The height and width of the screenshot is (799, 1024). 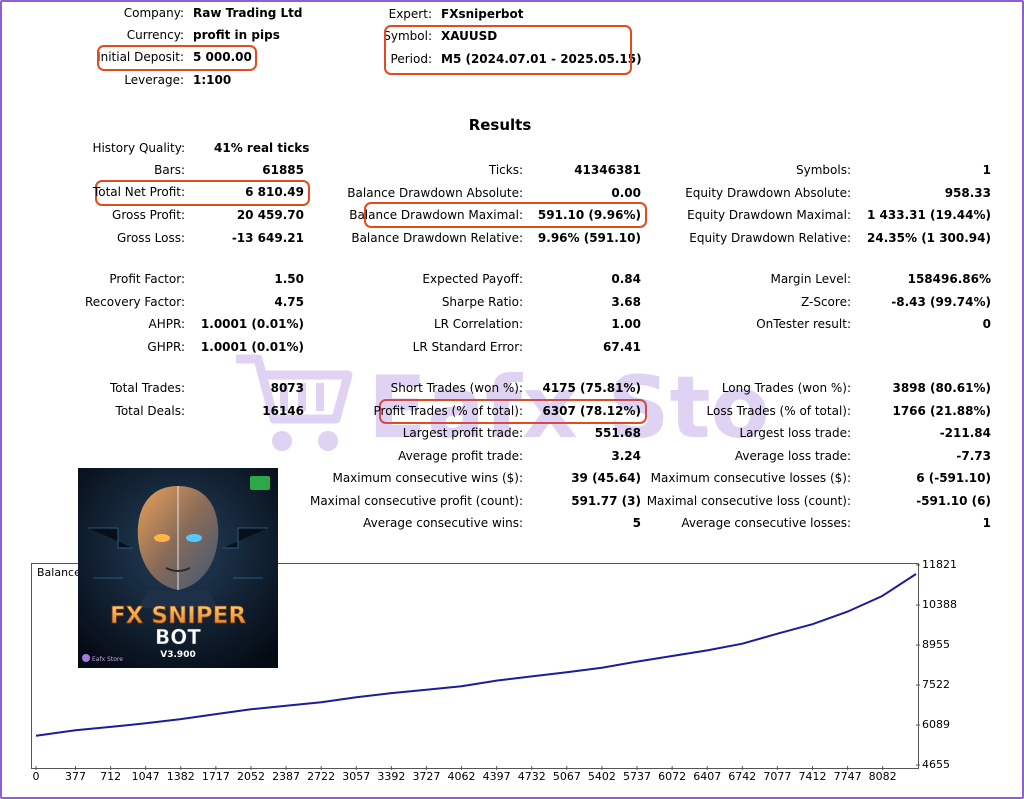 What do you see at coordinates (589, 215) in the screenshot?
I see `col2-stat-value: 591.10 (9.96%)` at bounding box center [589, 215].